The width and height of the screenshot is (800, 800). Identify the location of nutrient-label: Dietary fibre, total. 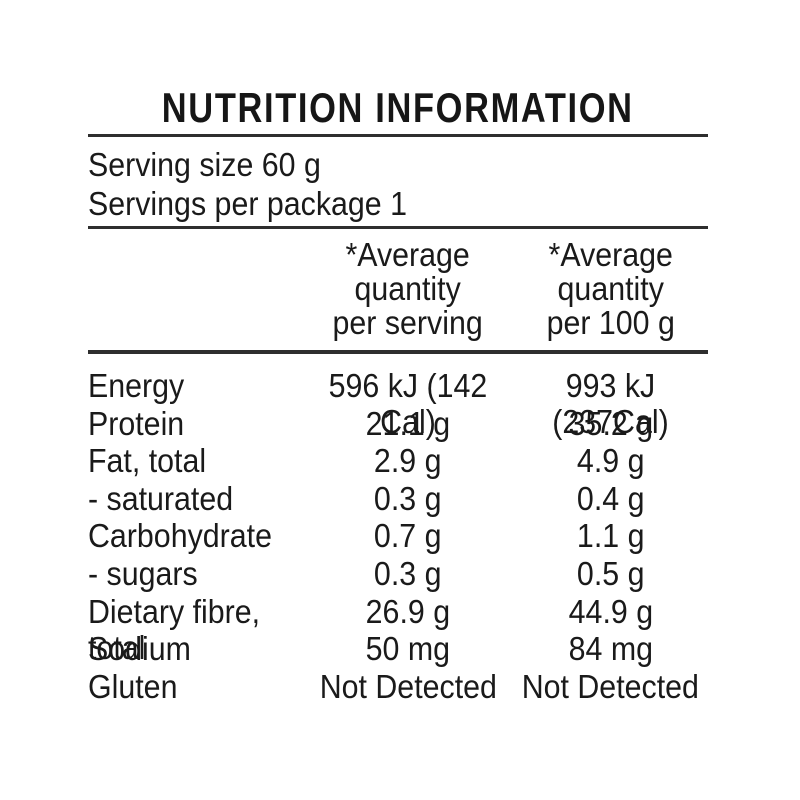
(195, 629).